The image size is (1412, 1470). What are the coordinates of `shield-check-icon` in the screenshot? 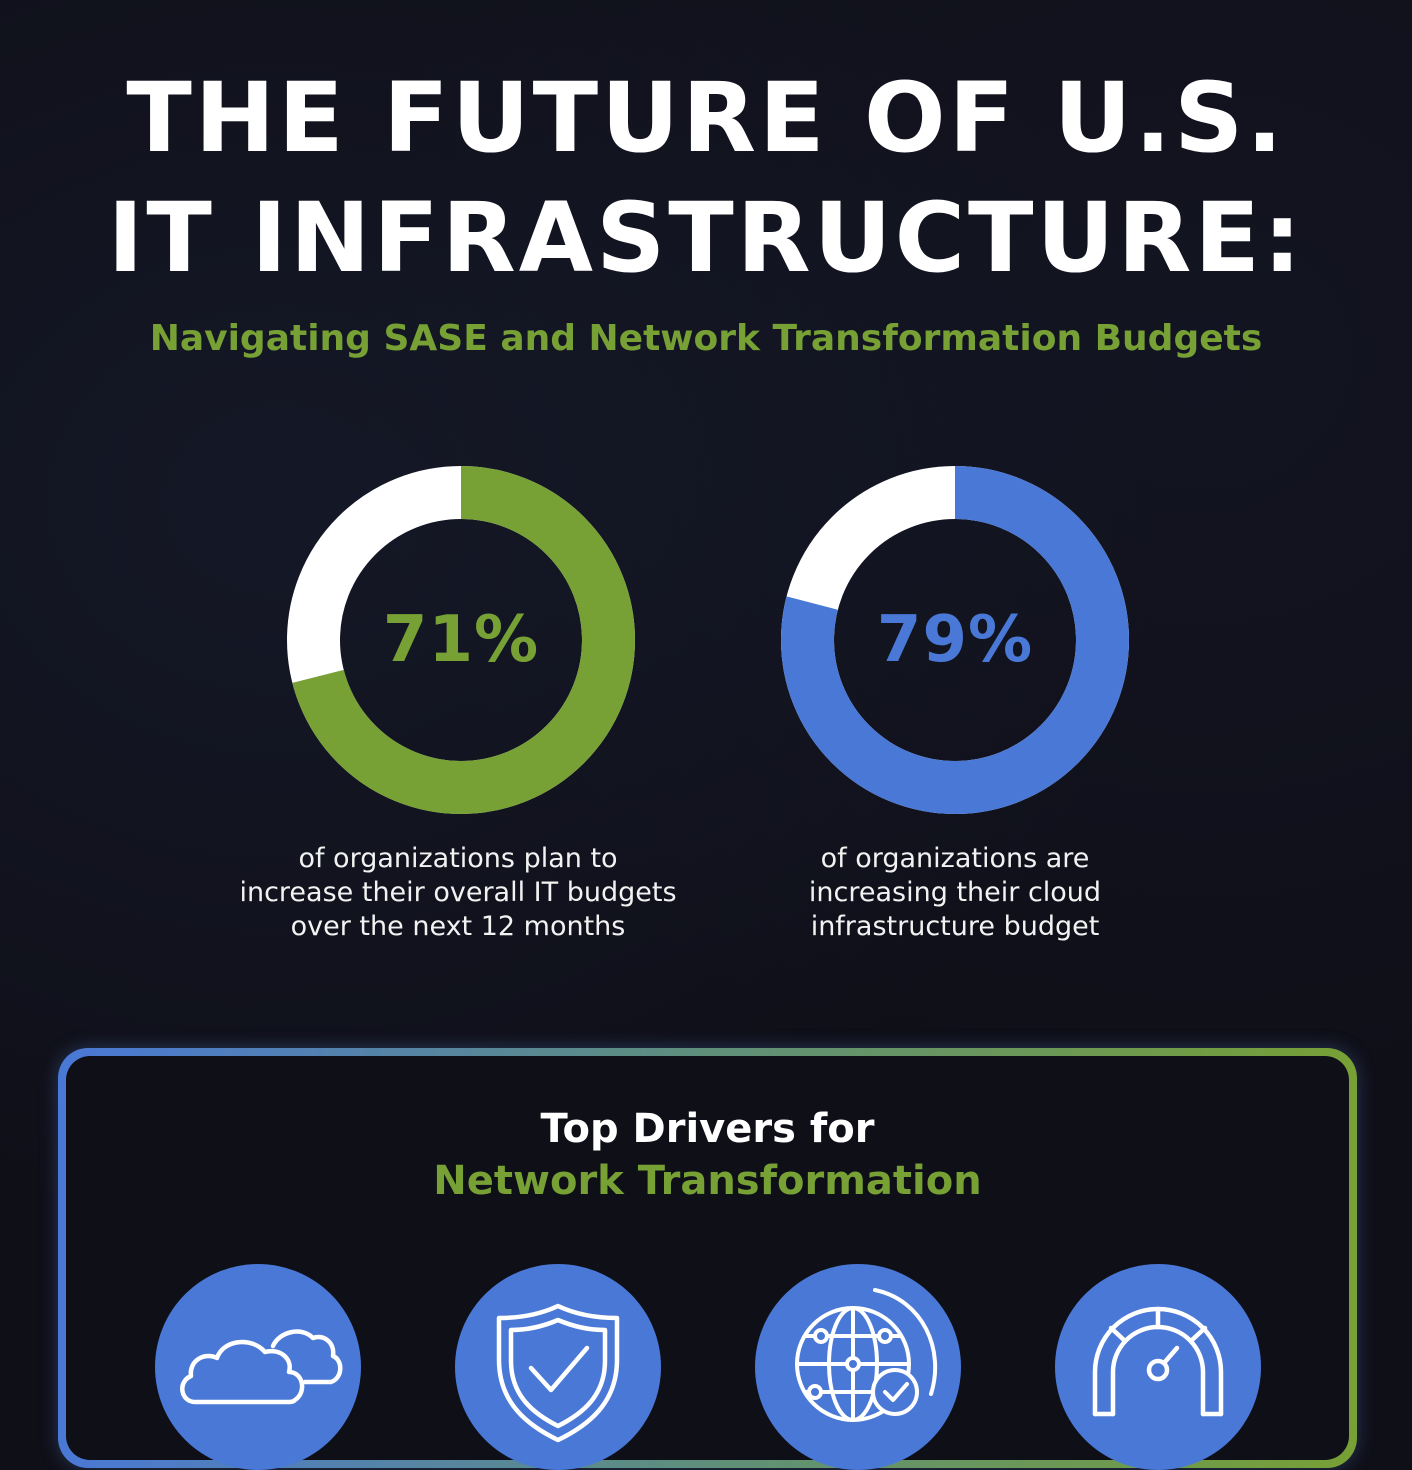 It's located at (558, 1367).